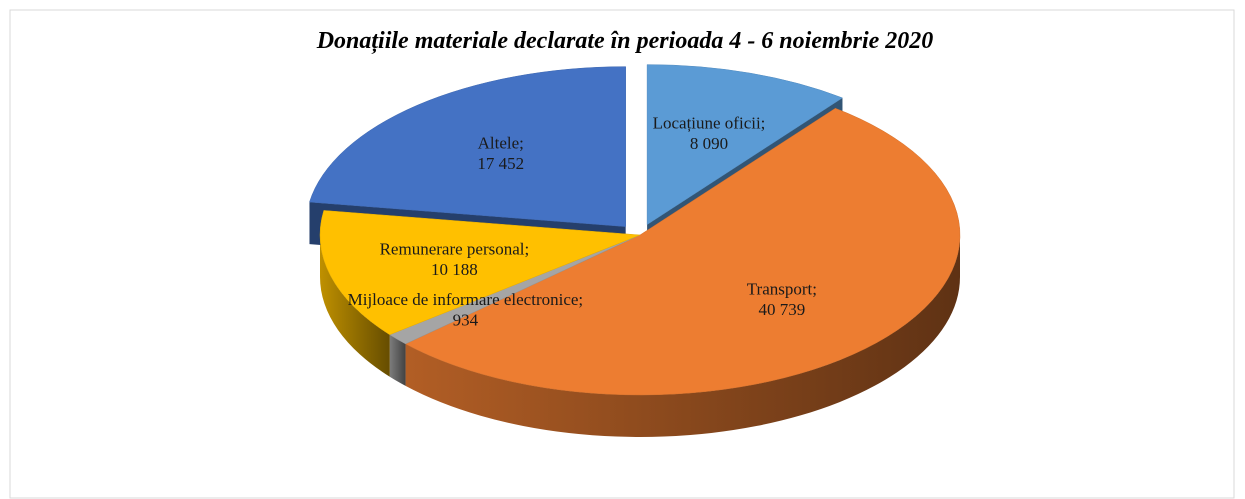  I want to click on label-value: 934, so click(466, 319).